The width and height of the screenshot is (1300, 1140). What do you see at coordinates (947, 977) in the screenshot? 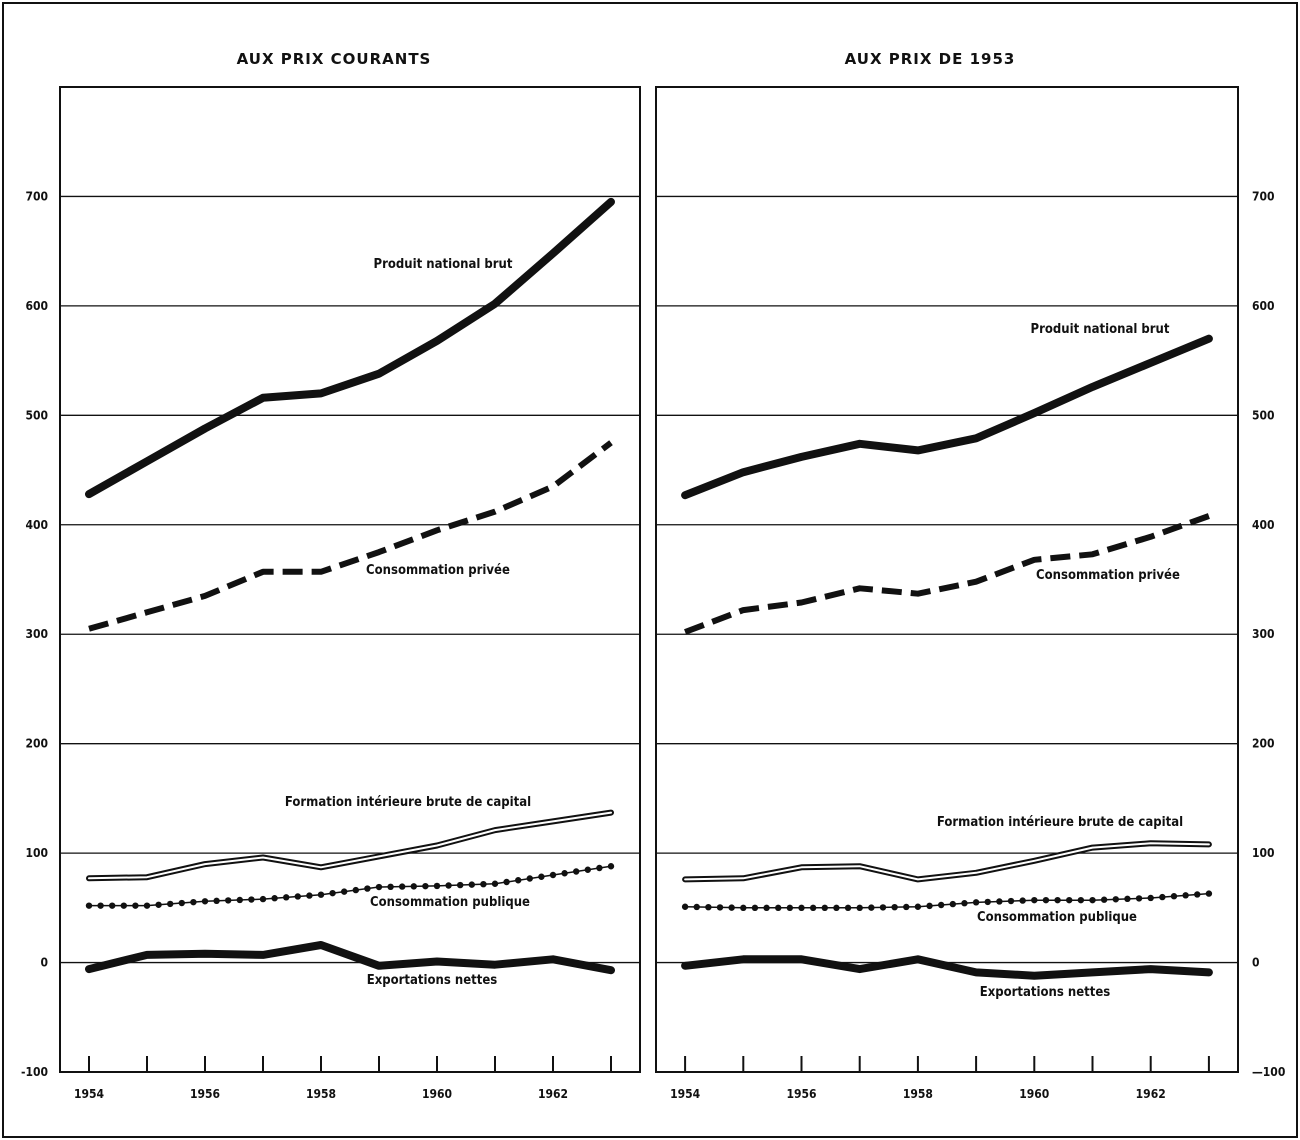
I see `series-exportations-nettes: Exportations nettes` at bounding box center [947, 977].